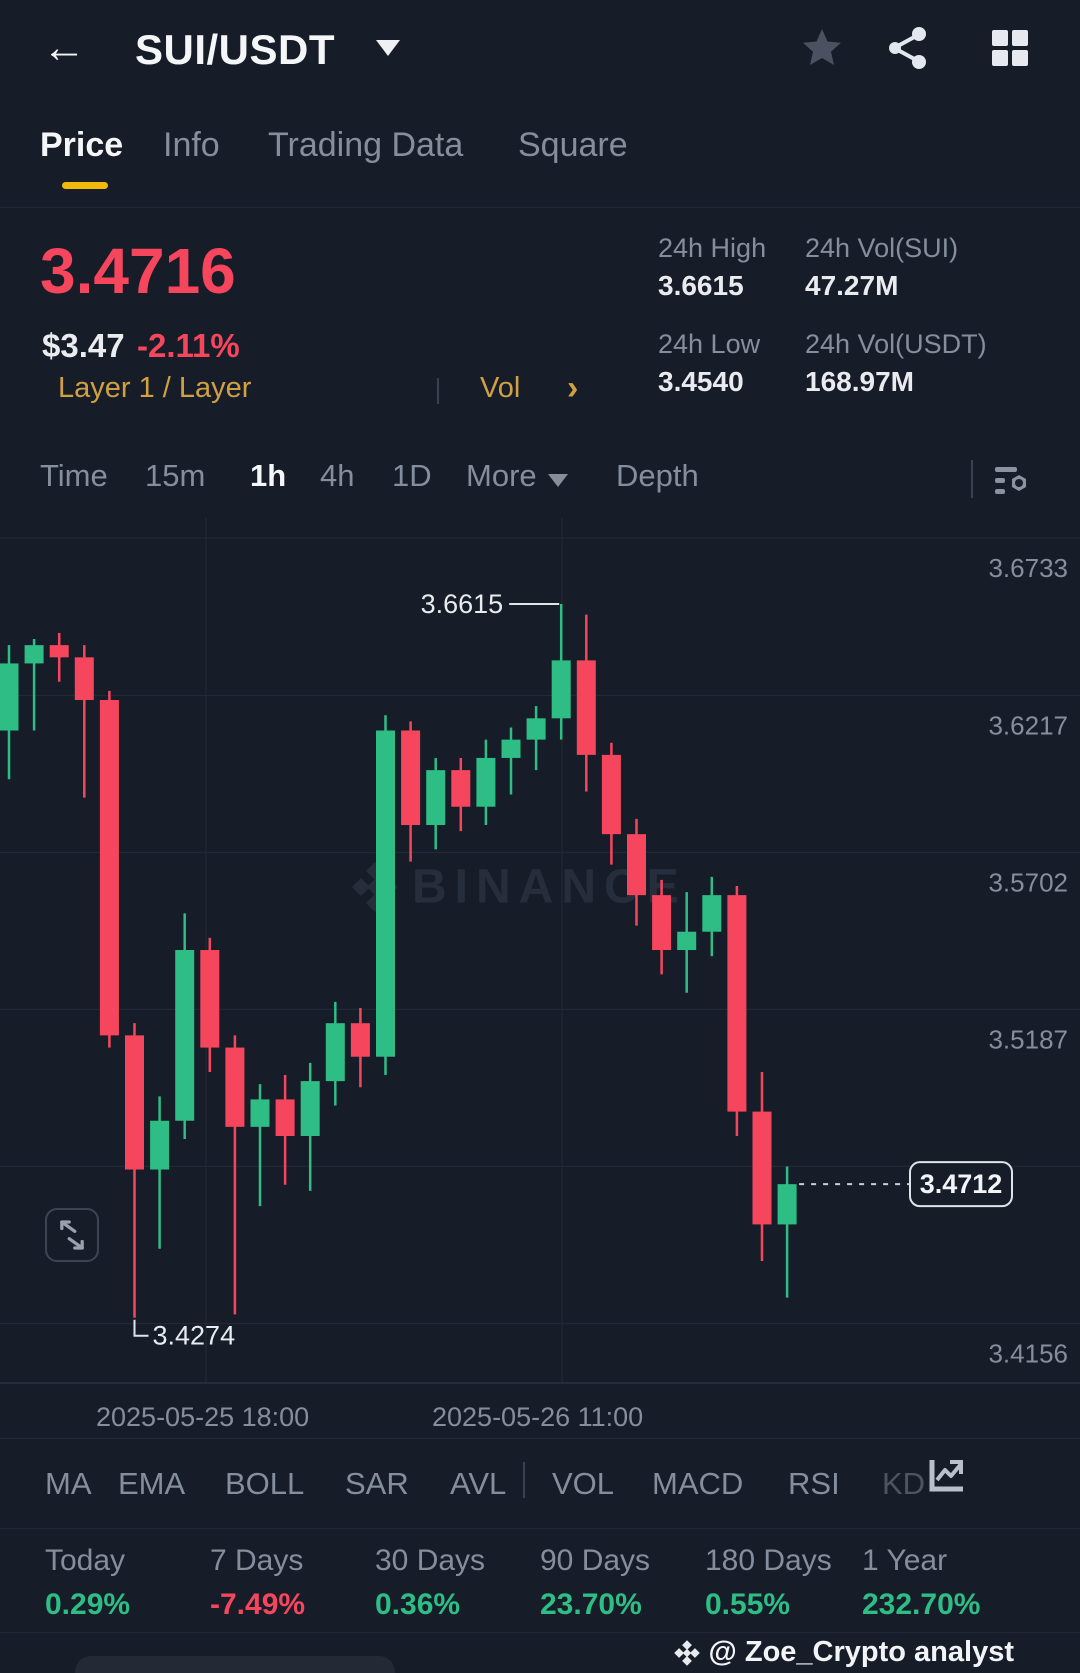 The width and height of the screenshot is (1080, 1673). Describe the element at coordinates (268, 475) in the screenshot. I see `timeframe-1h: 1h` at that location.